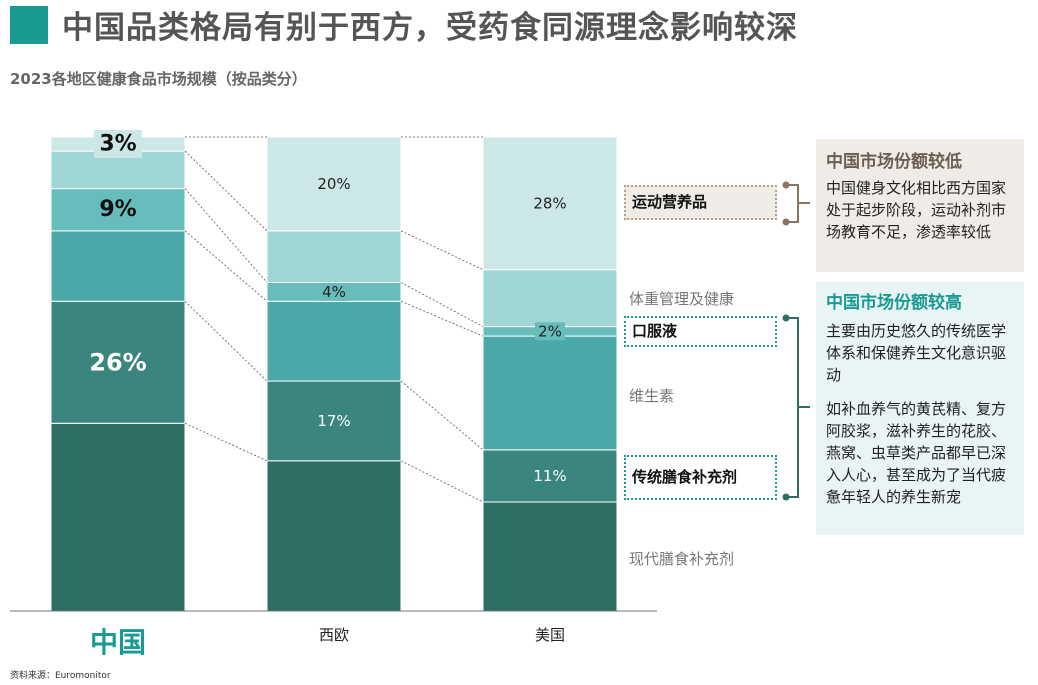 The image size is (1038, 685). I want to click on box-high-text-1: 主要由历史悠久的传统医学体系和保健养生文化意识驱动, so click(916, 353).